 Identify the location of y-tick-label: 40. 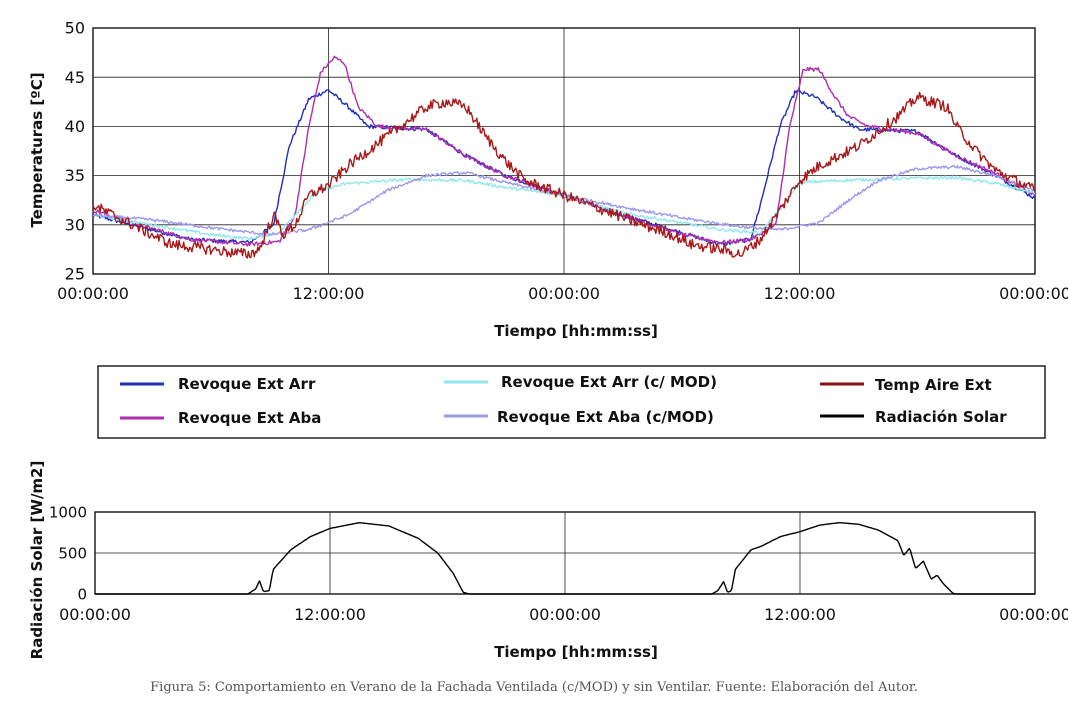
(75, 126).